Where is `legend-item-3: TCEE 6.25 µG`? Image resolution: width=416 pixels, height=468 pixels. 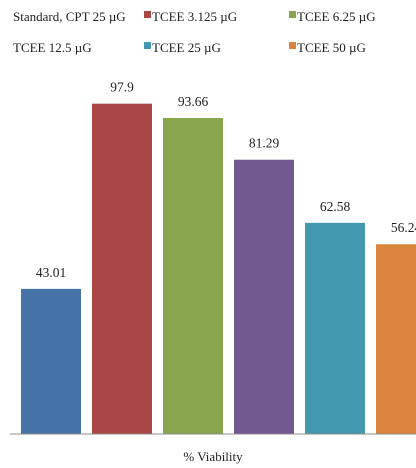 legend-item-3: TCEE 6.25 µG is located at coordinates (332, 16).